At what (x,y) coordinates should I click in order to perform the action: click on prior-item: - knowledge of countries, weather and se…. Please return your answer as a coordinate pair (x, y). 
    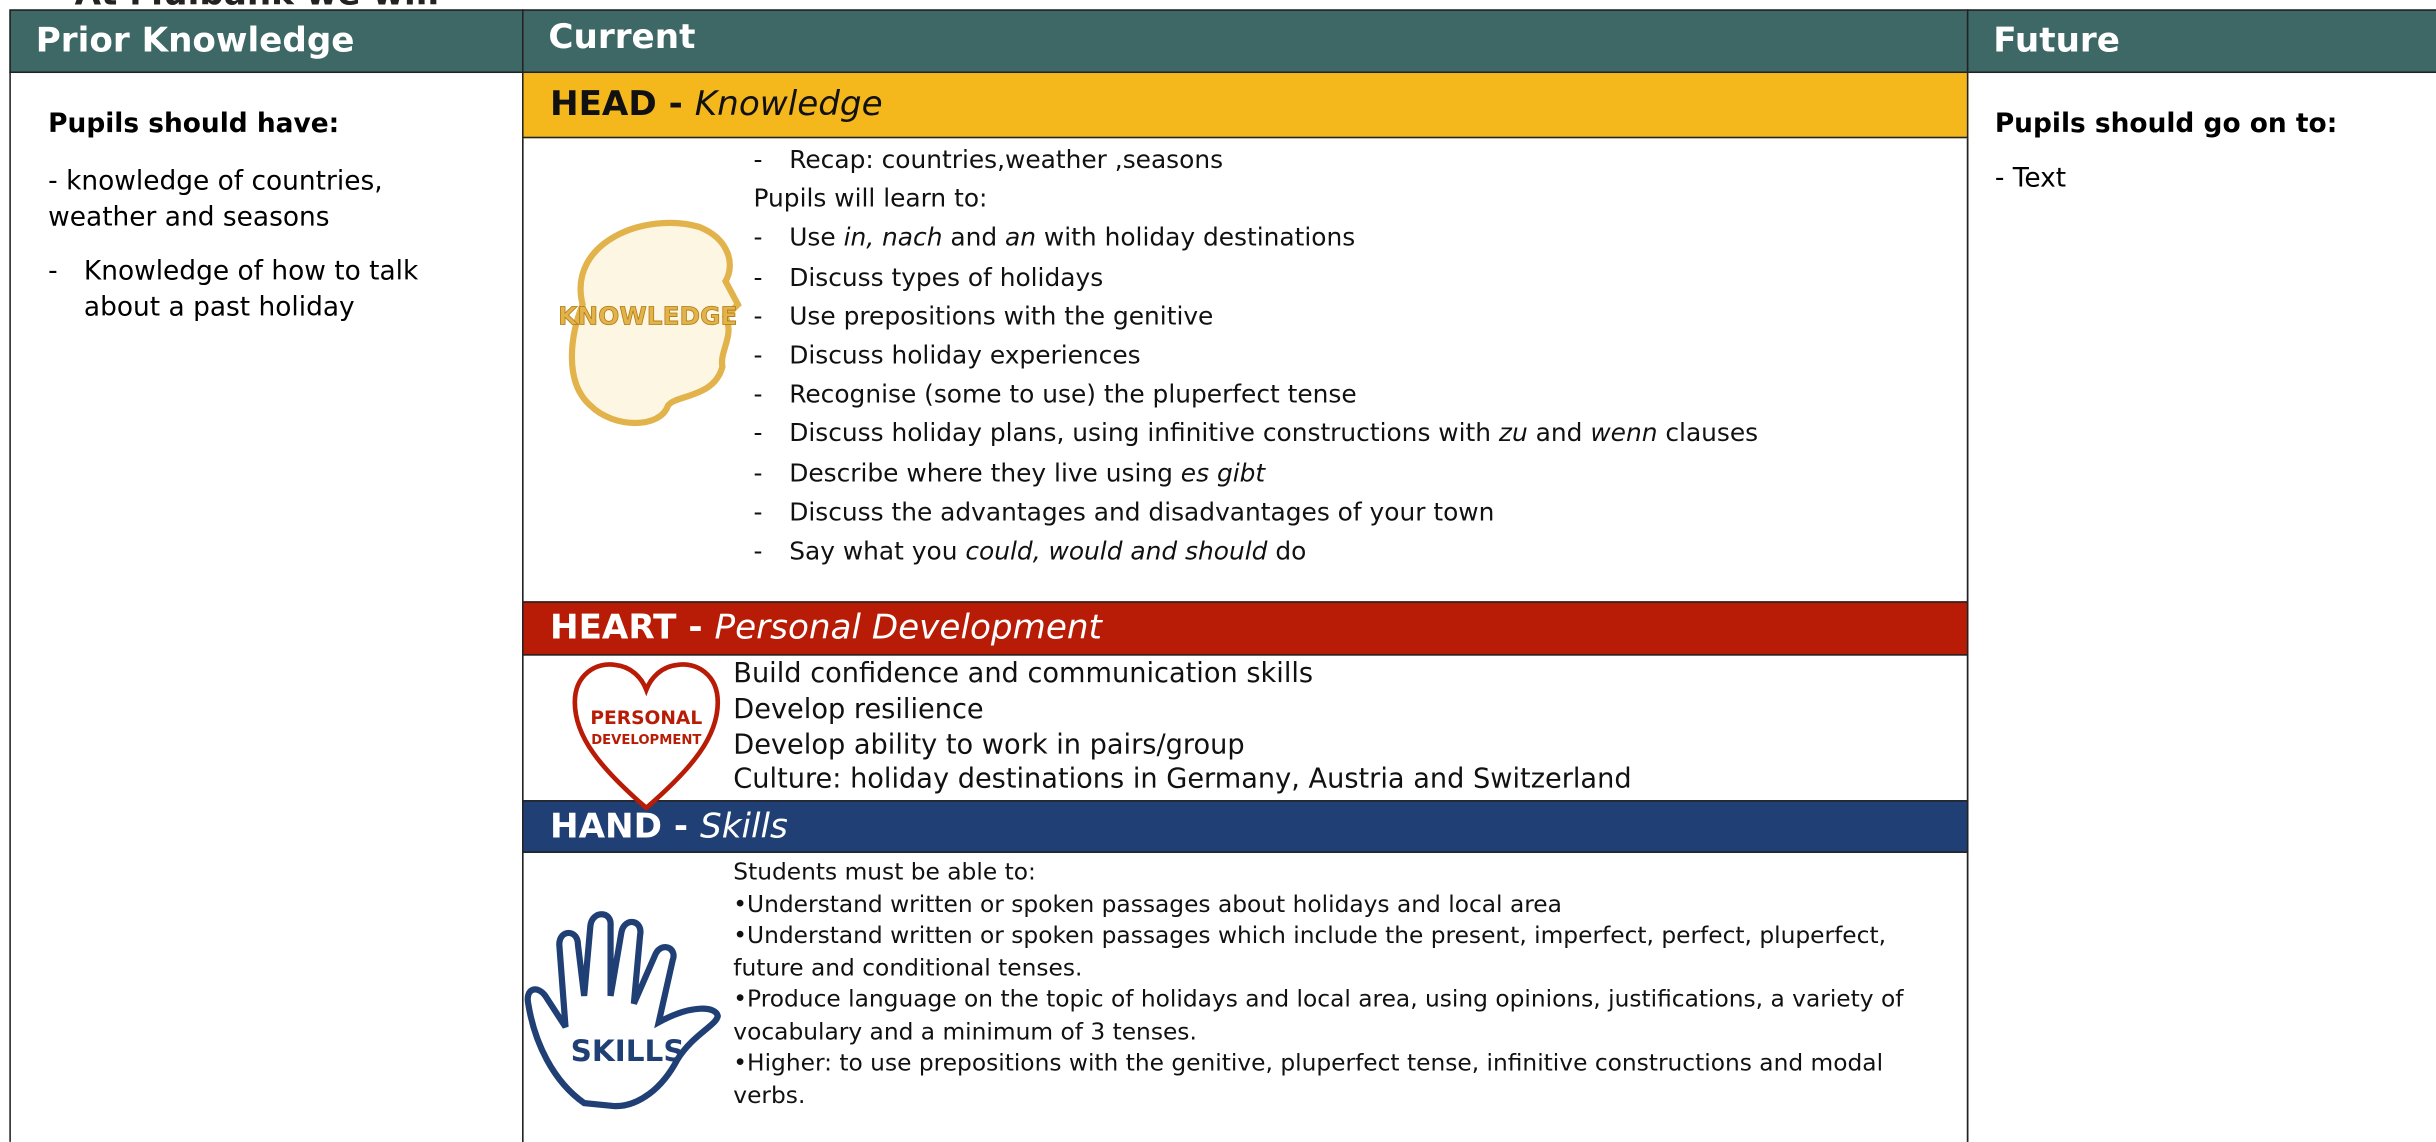
    Looking at the image, I should click on (215, 200).